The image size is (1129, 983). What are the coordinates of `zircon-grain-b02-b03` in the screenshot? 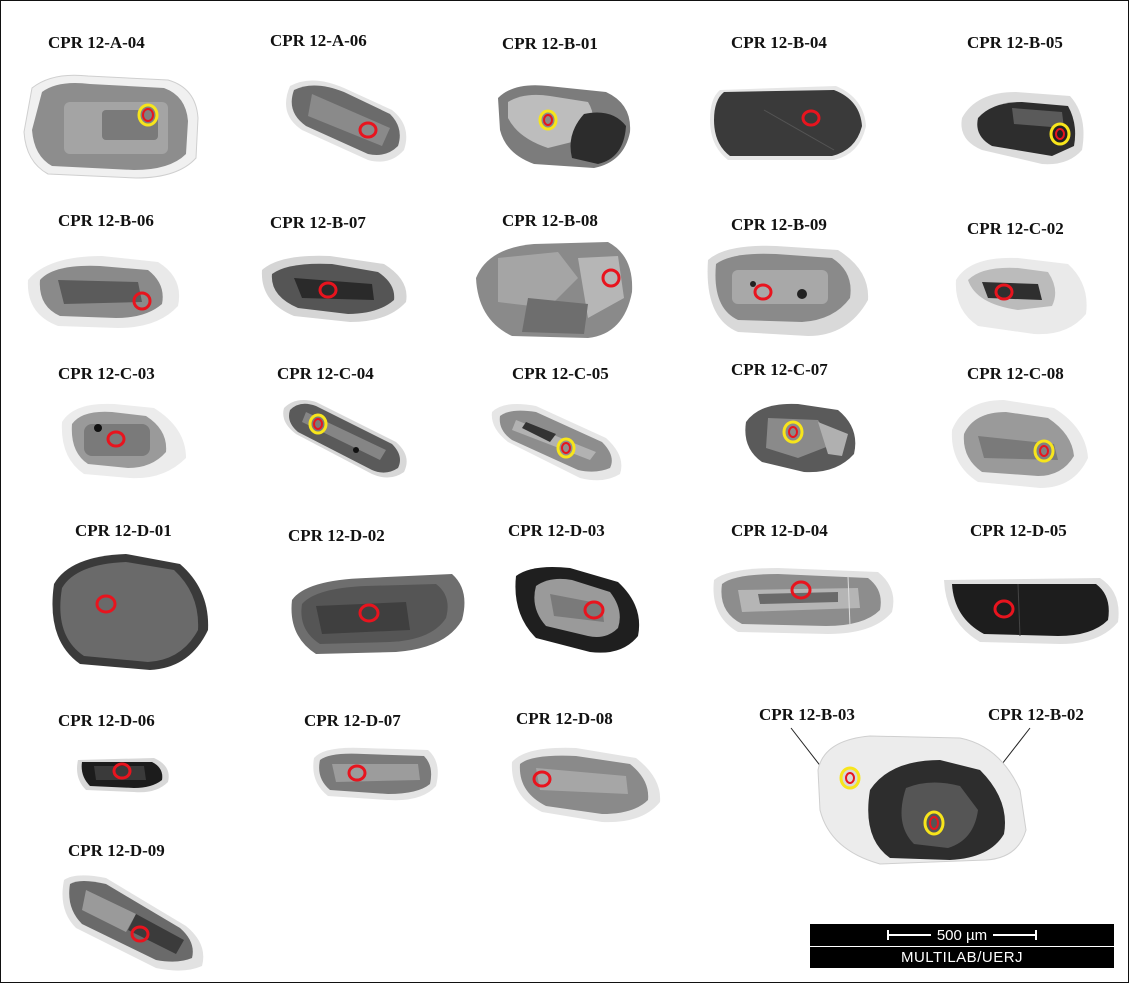 It's located at (922, 800).